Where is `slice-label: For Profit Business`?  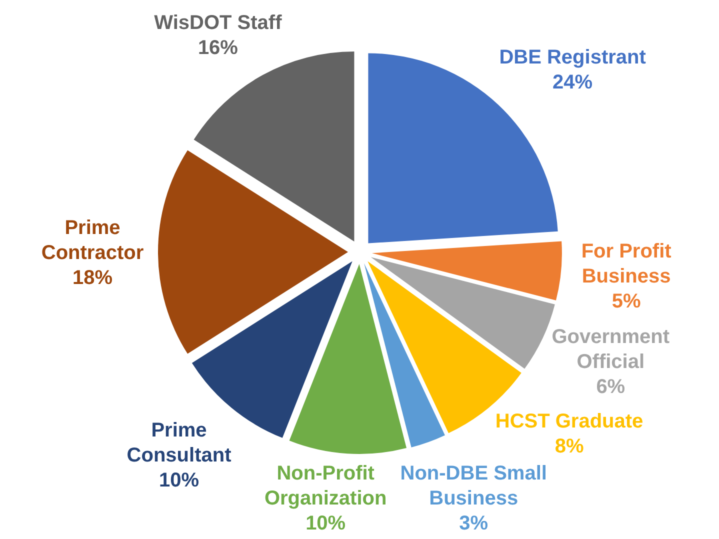 slice-label: For Profit Business is located at coordinates (626, 264).